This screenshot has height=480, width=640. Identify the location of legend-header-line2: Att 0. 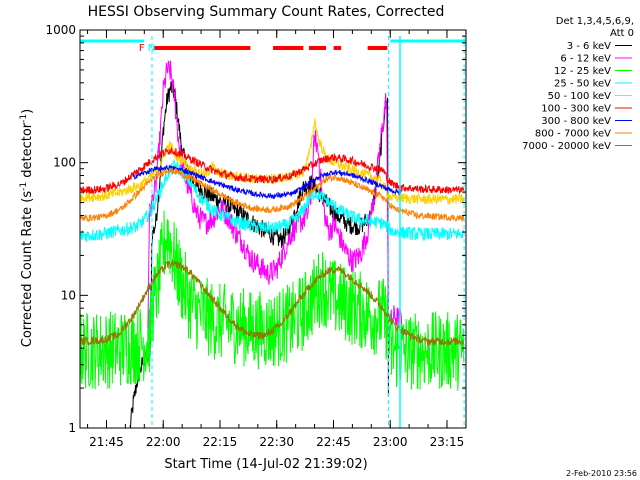
(622, 33).